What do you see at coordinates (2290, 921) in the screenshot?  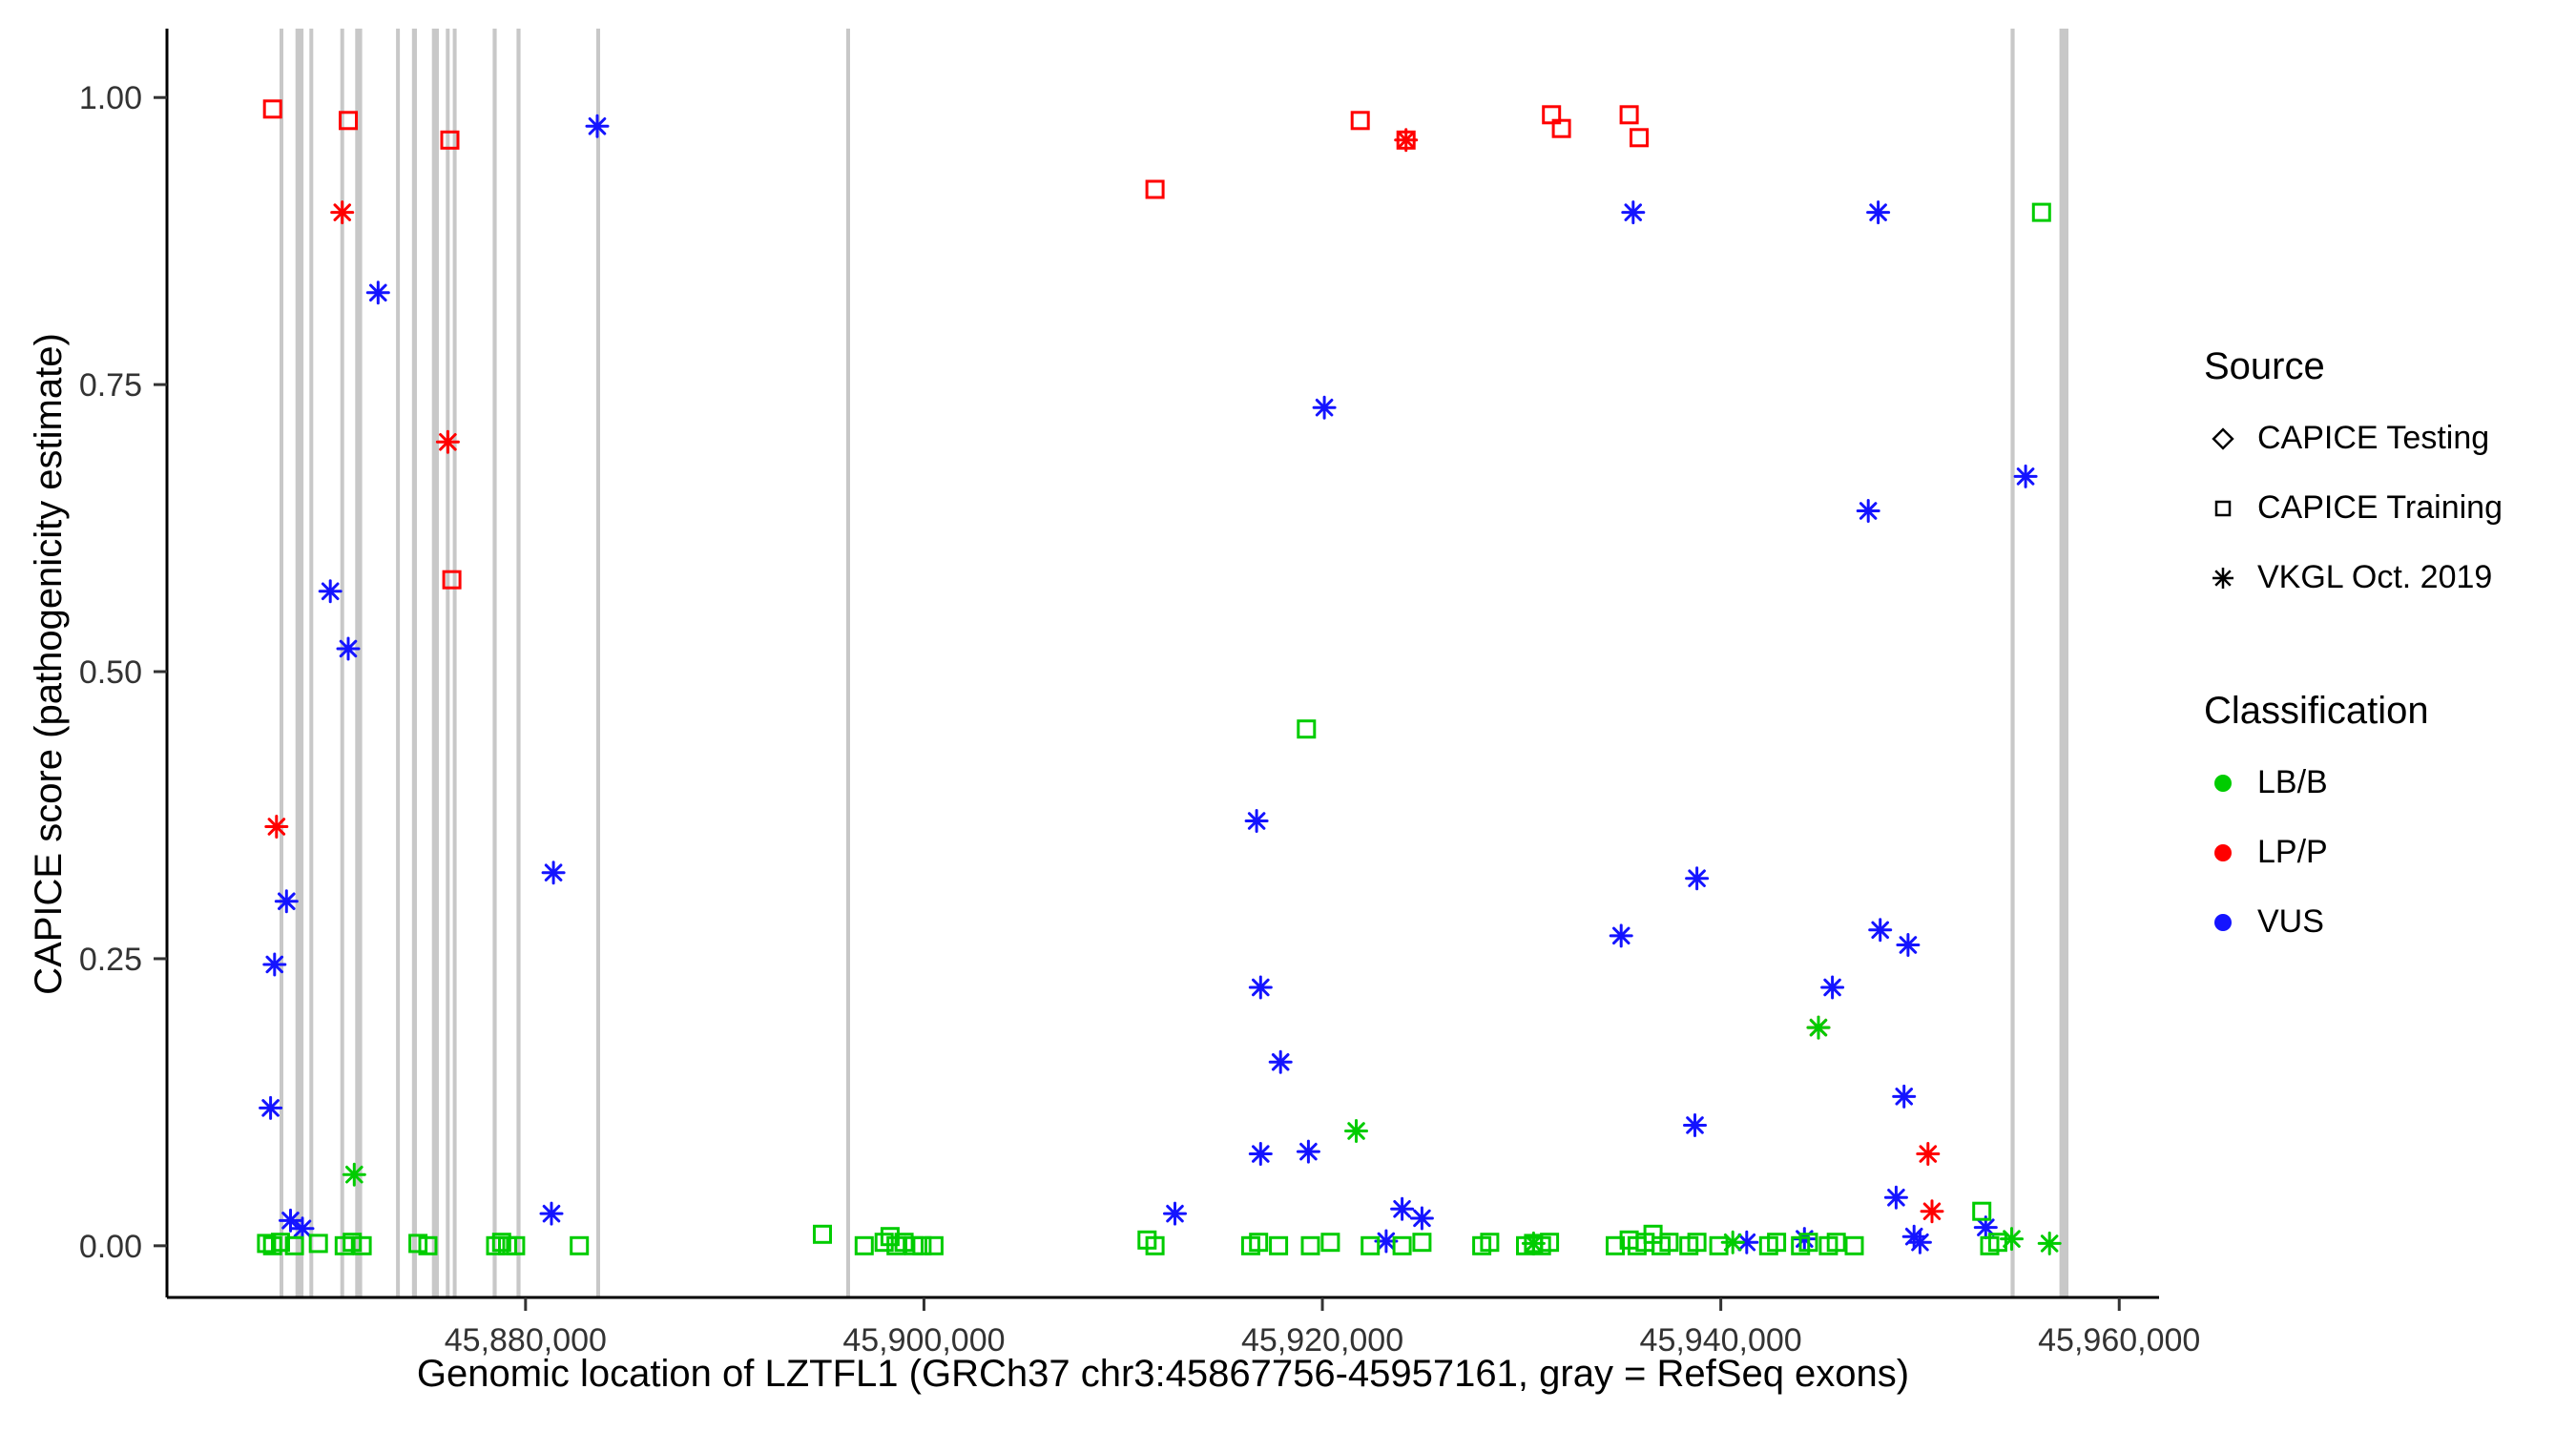 I see `legend-label-vus: VUS` at bounding box center [2290, 921].